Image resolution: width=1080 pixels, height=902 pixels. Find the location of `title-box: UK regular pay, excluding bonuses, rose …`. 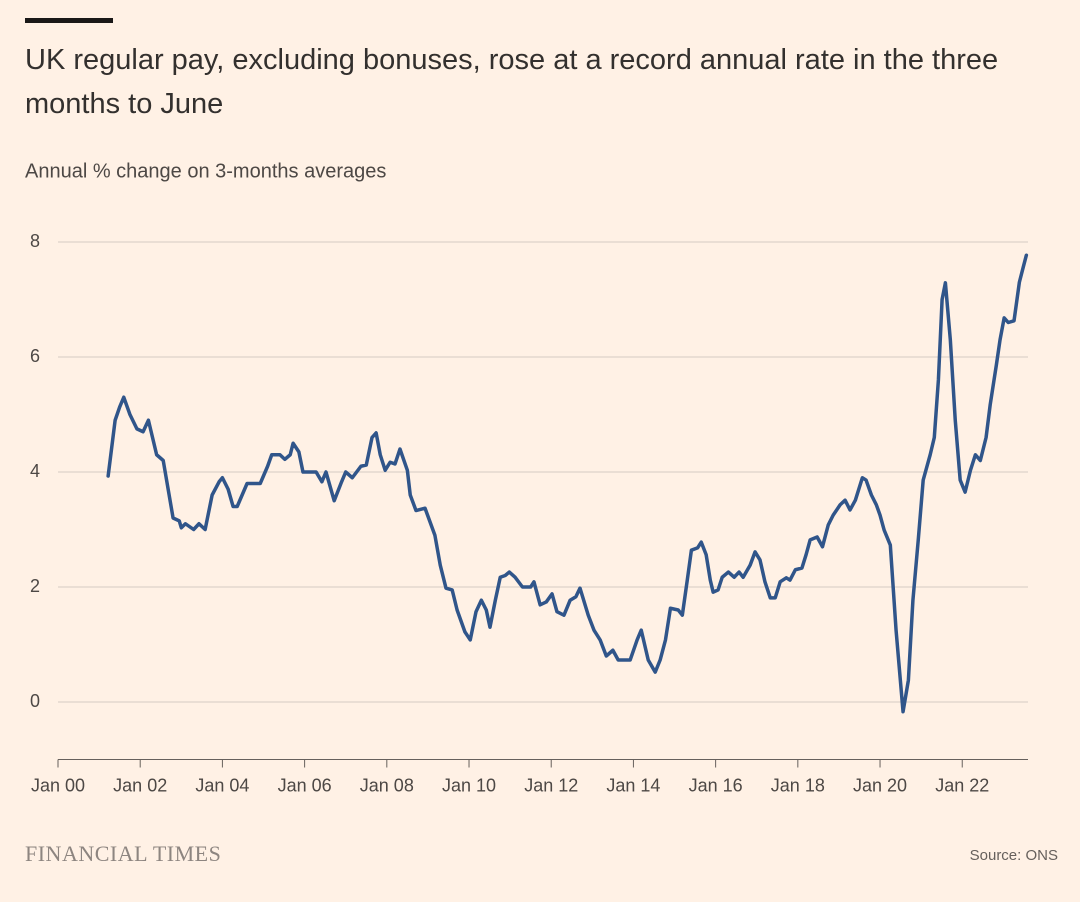

title-box: UK regular pay, excluding bonuses, rose … is located at coordinates (512, 82).